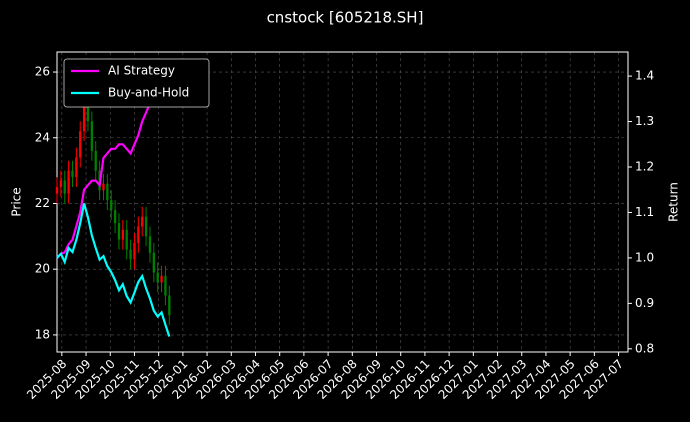 The width and height of the screenshot is (690, 422). I want to click on y-tick-label: 20, so click(42, 269).